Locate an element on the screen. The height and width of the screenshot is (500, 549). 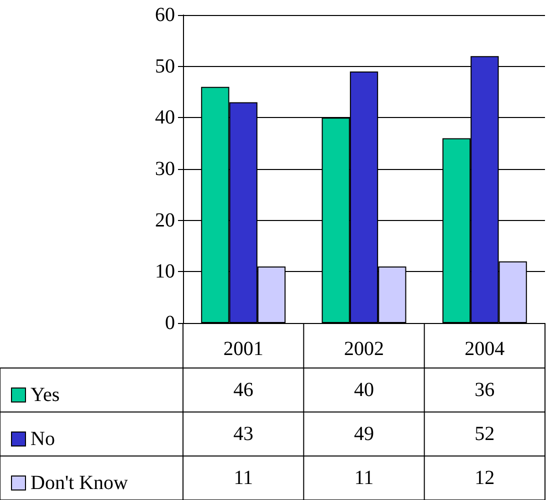
y-tick-label: 20 is located at coordinates (165, 220).